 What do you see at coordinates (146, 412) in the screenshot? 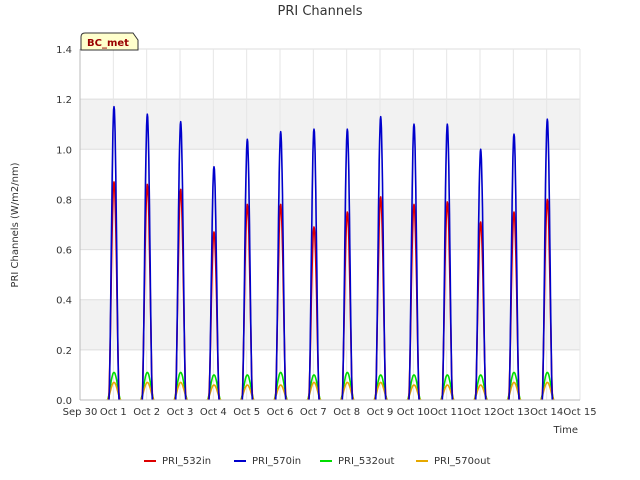
I see `x-tick-label: Oct 2` at bounding box center [146, 412].